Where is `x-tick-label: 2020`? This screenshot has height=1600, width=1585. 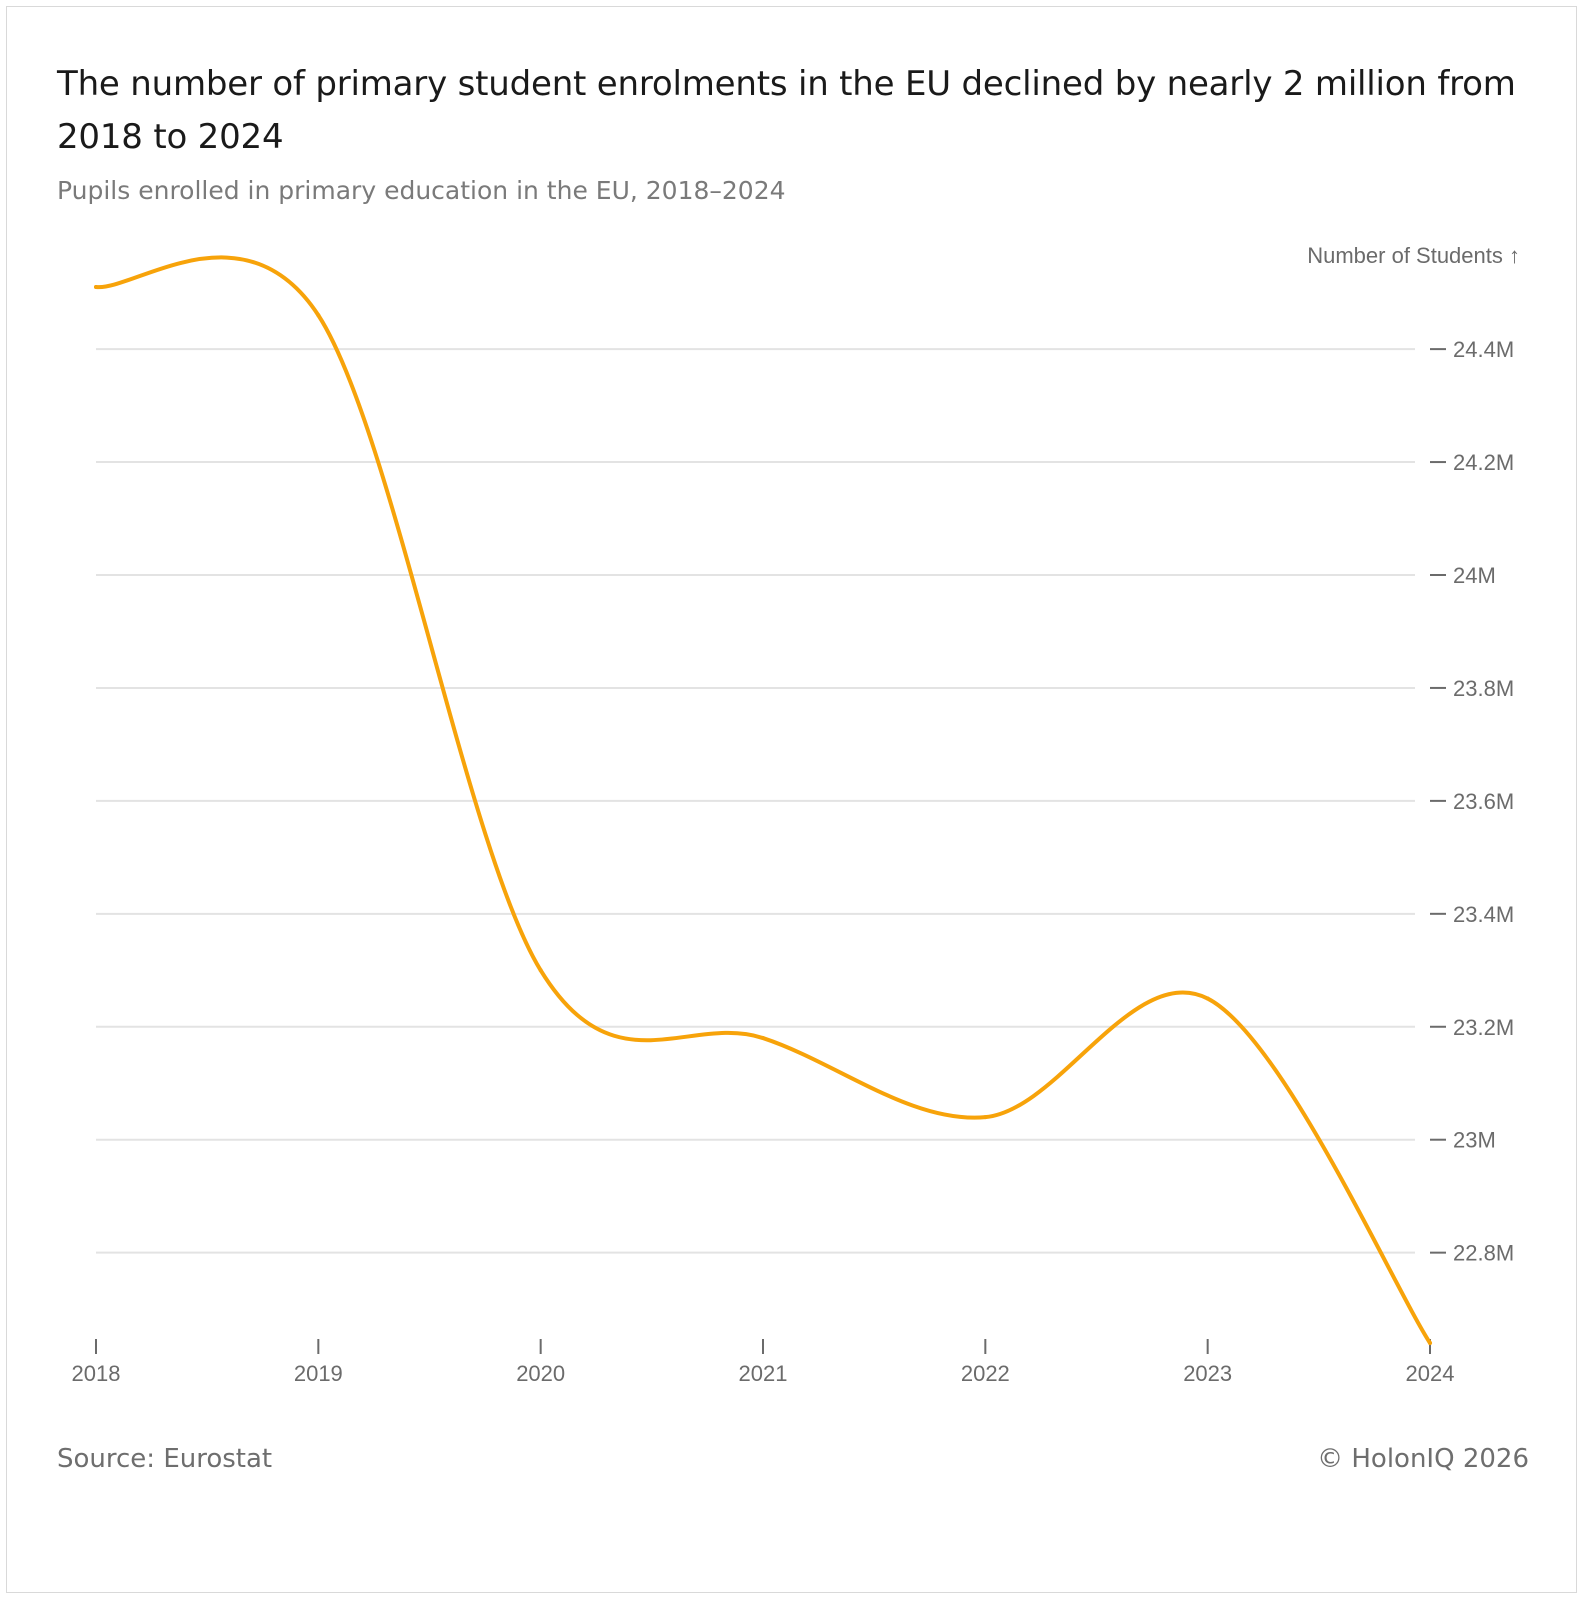
x-tick-label: 2020 is located at coordinates (540, 1373).